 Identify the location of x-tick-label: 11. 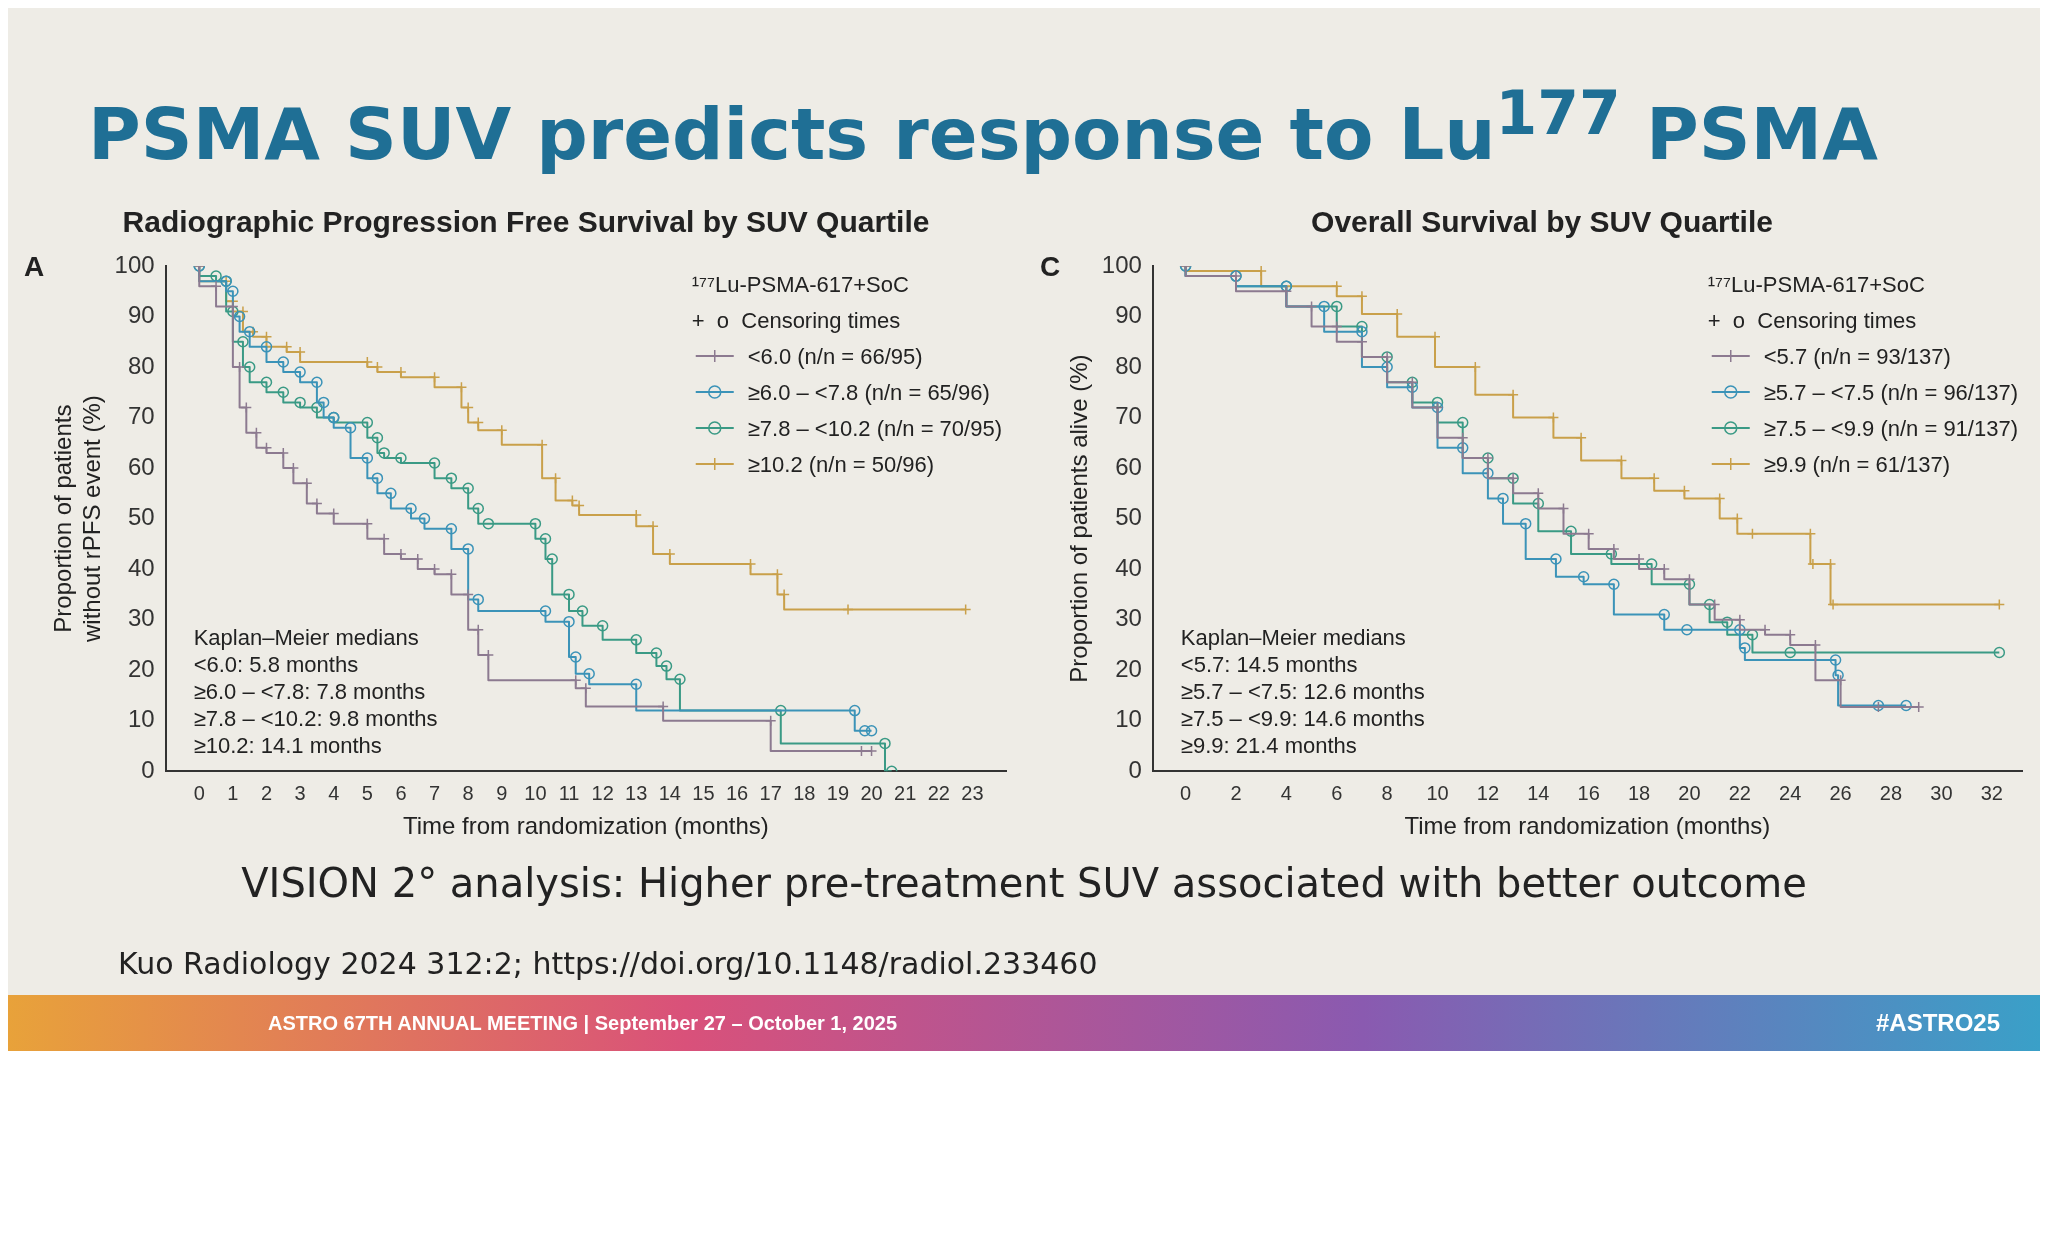
(569, 792).